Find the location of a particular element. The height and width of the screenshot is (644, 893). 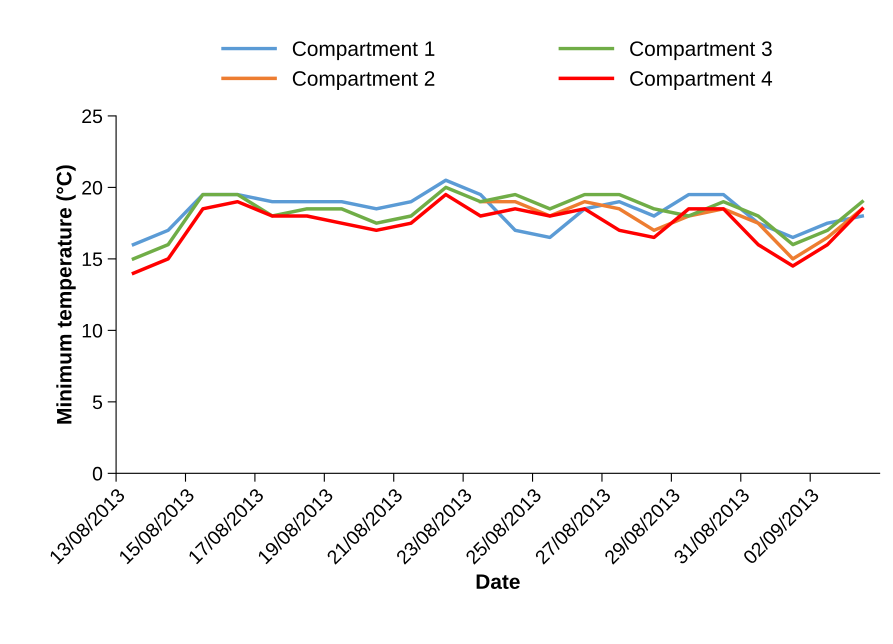

y-tick-label: 10 is located at coordinates (92, 331).